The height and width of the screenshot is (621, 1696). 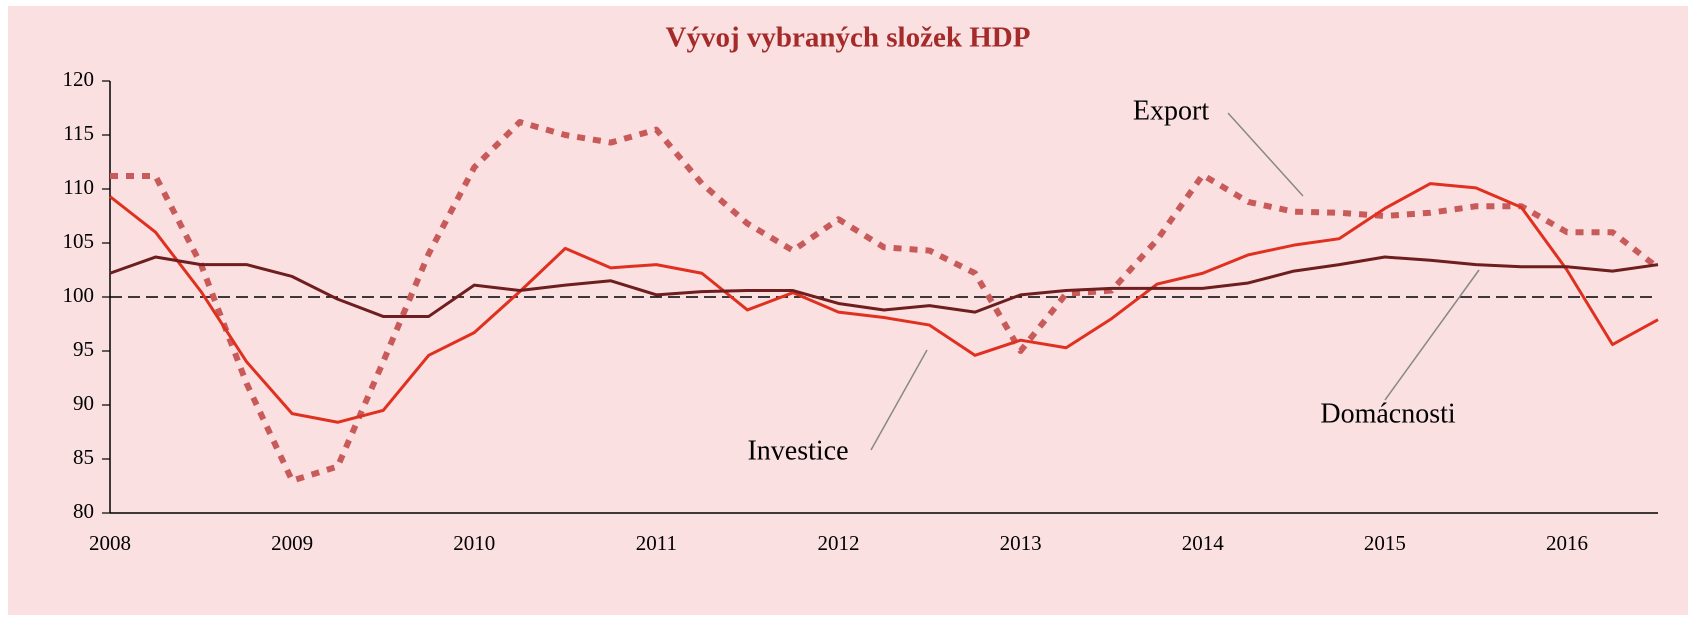 I want to click on x-tick-label: 2014, so click(x=1203, y=543).